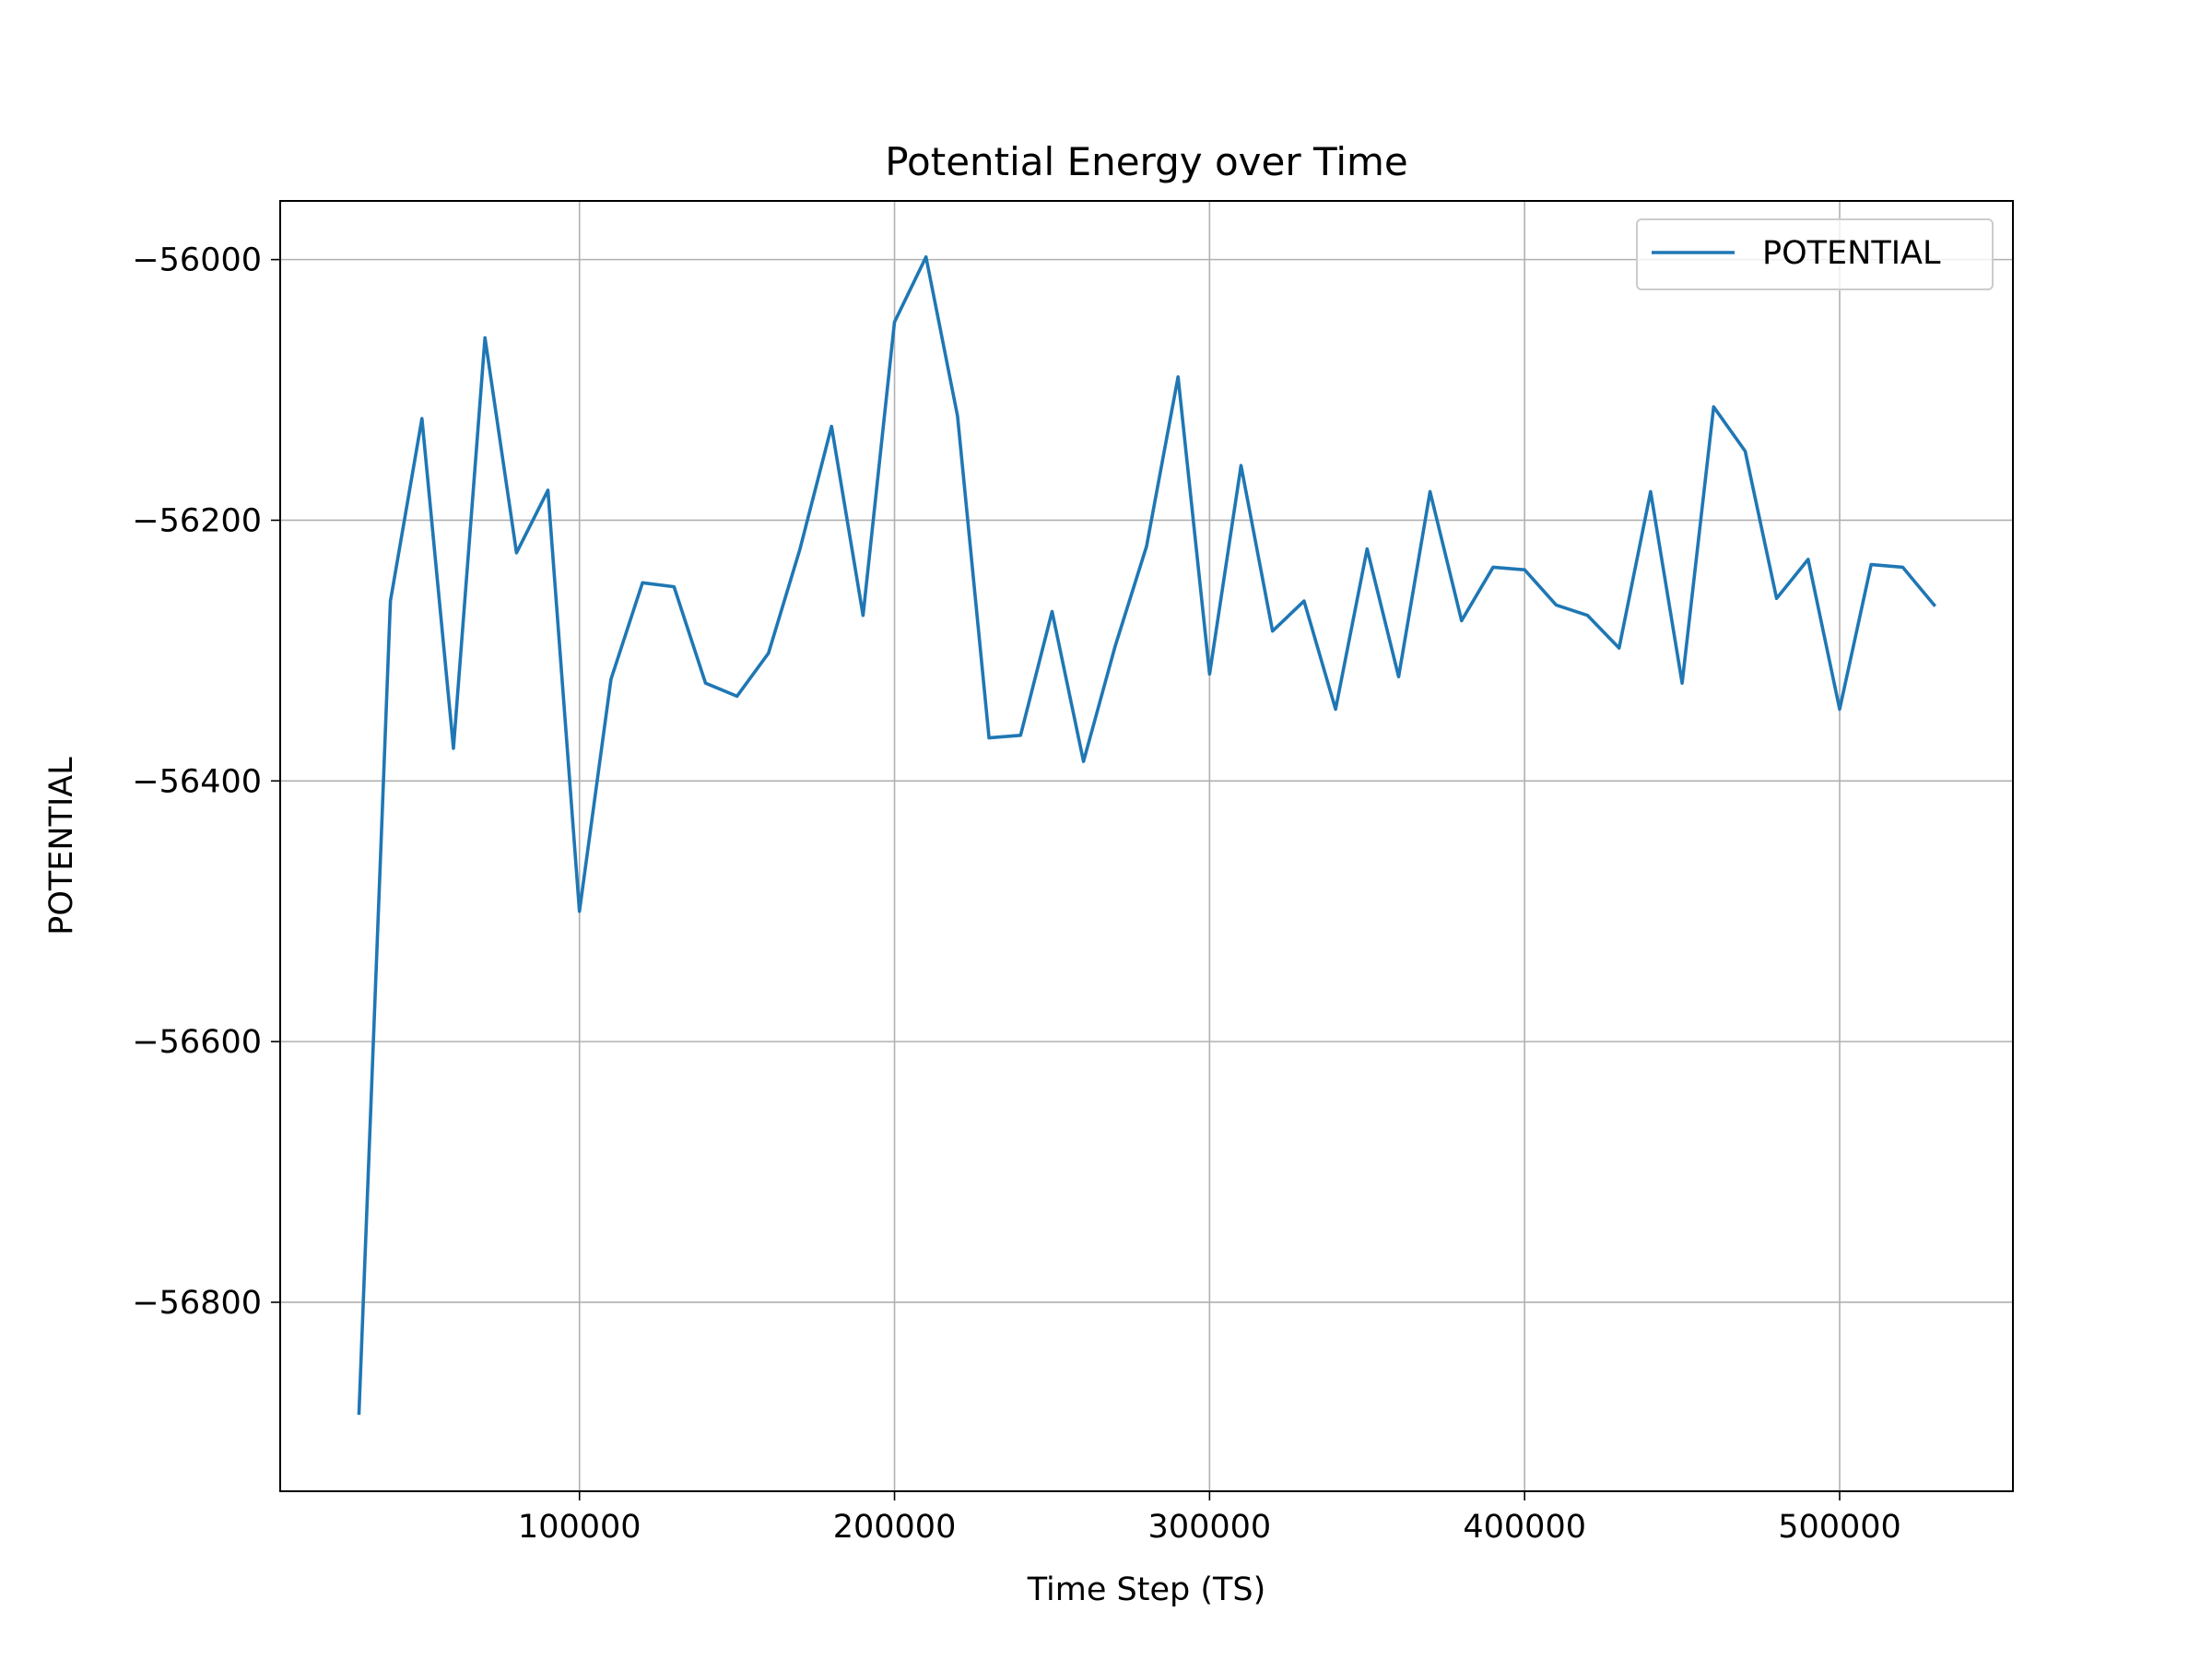  What do you see at coordinates (1146, 1589) in the screenshot?
I see `x-axis-label: Time Step (TS)` at bounding box center [1146, 1589].